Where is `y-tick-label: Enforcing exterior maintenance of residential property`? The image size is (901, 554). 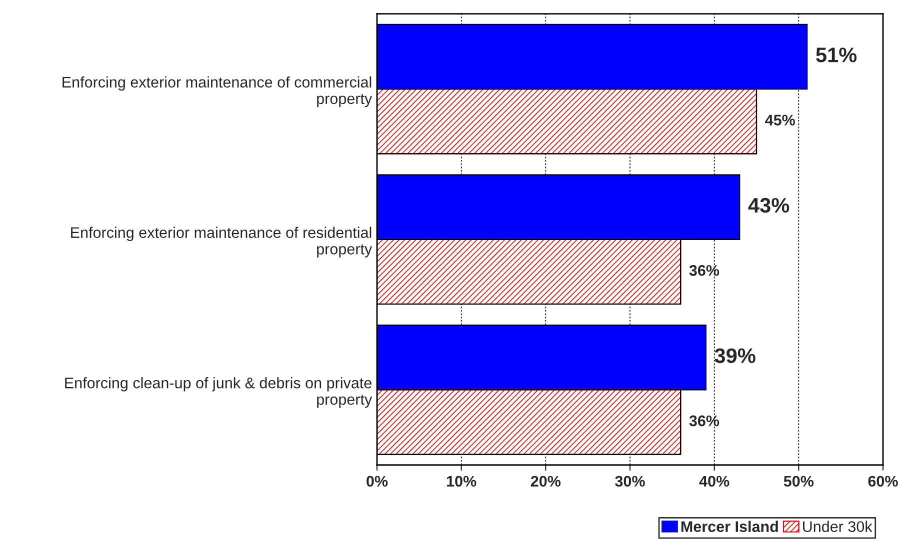 y-tick-label: Enforcing exterior maintenance of residential property is located at coordinates (221, 242).